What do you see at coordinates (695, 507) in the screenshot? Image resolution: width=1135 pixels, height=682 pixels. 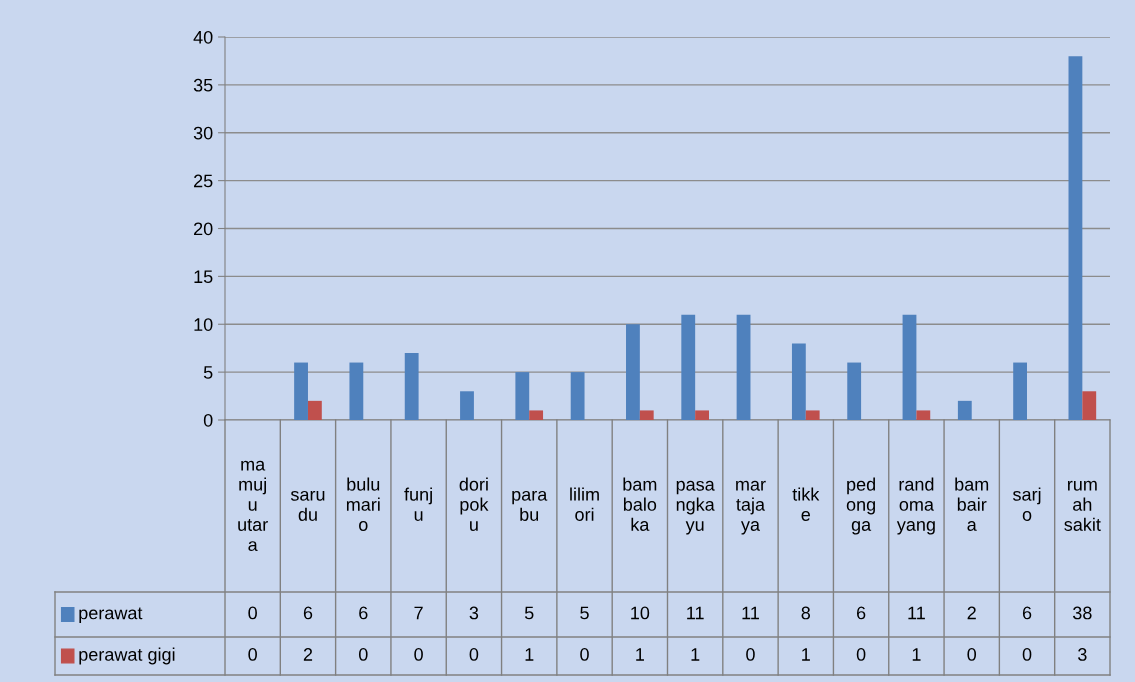 I see `x-tick-label: pasa ngka yu` at bounding box center [695, 507].